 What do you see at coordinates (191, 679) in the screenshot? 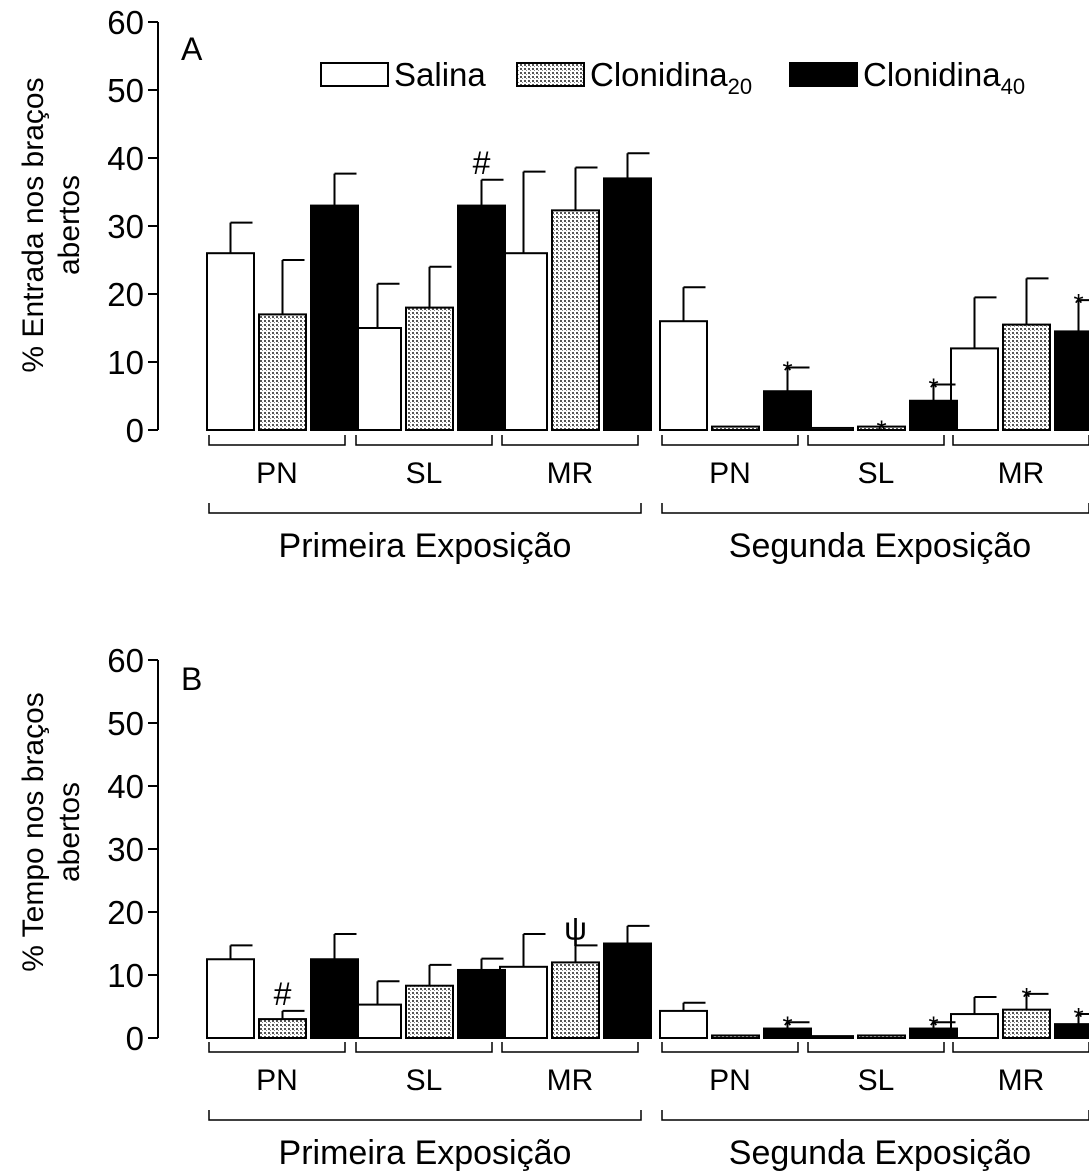
I see `panel-label: B` at bounding box center [191, 679].